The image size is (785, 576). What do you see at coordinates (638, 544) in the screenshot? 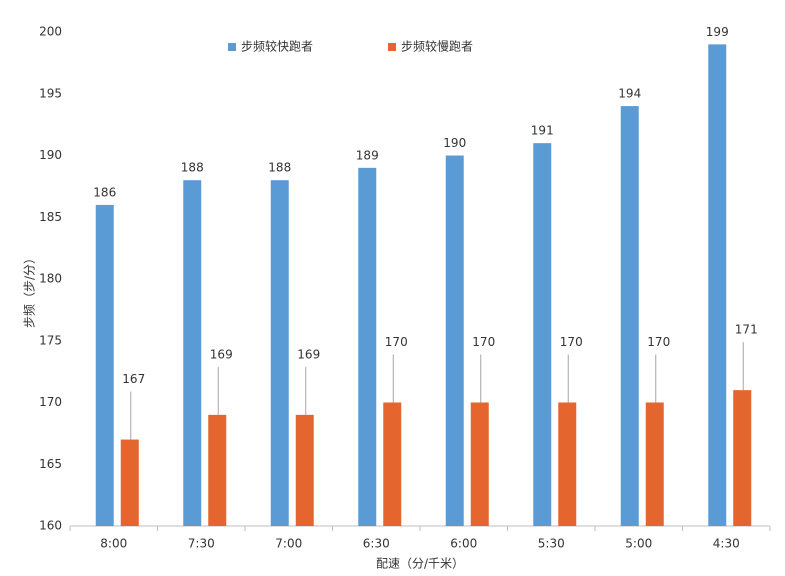
I see `x-tick-label: 5:00` at bounding box center [638, 544].